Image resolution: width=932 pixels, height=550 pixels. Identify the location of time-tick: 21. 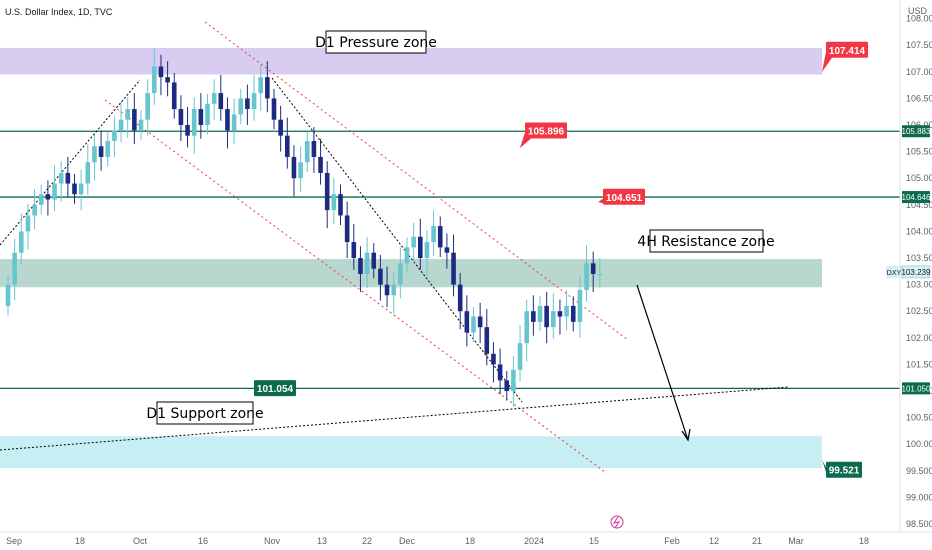
(757, 541).